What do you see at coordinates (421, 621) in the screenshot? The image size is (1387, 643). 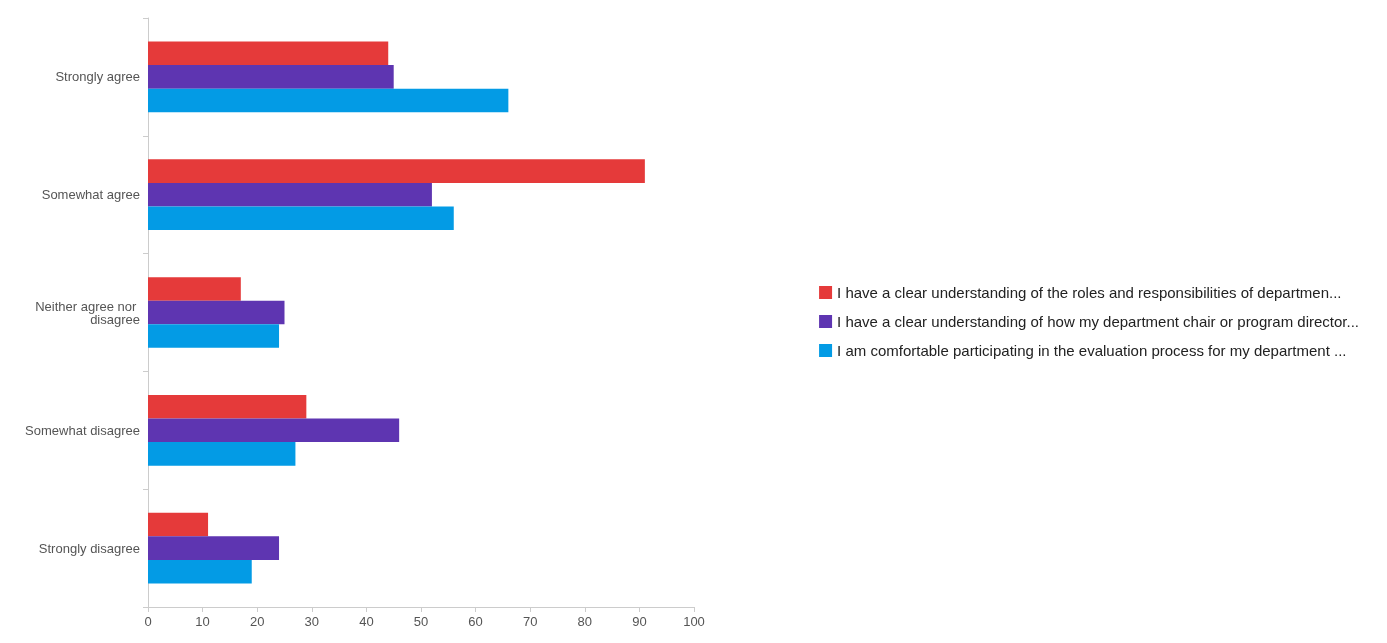 I see `x-tick-label: 50` at bounding box center [421, 621].